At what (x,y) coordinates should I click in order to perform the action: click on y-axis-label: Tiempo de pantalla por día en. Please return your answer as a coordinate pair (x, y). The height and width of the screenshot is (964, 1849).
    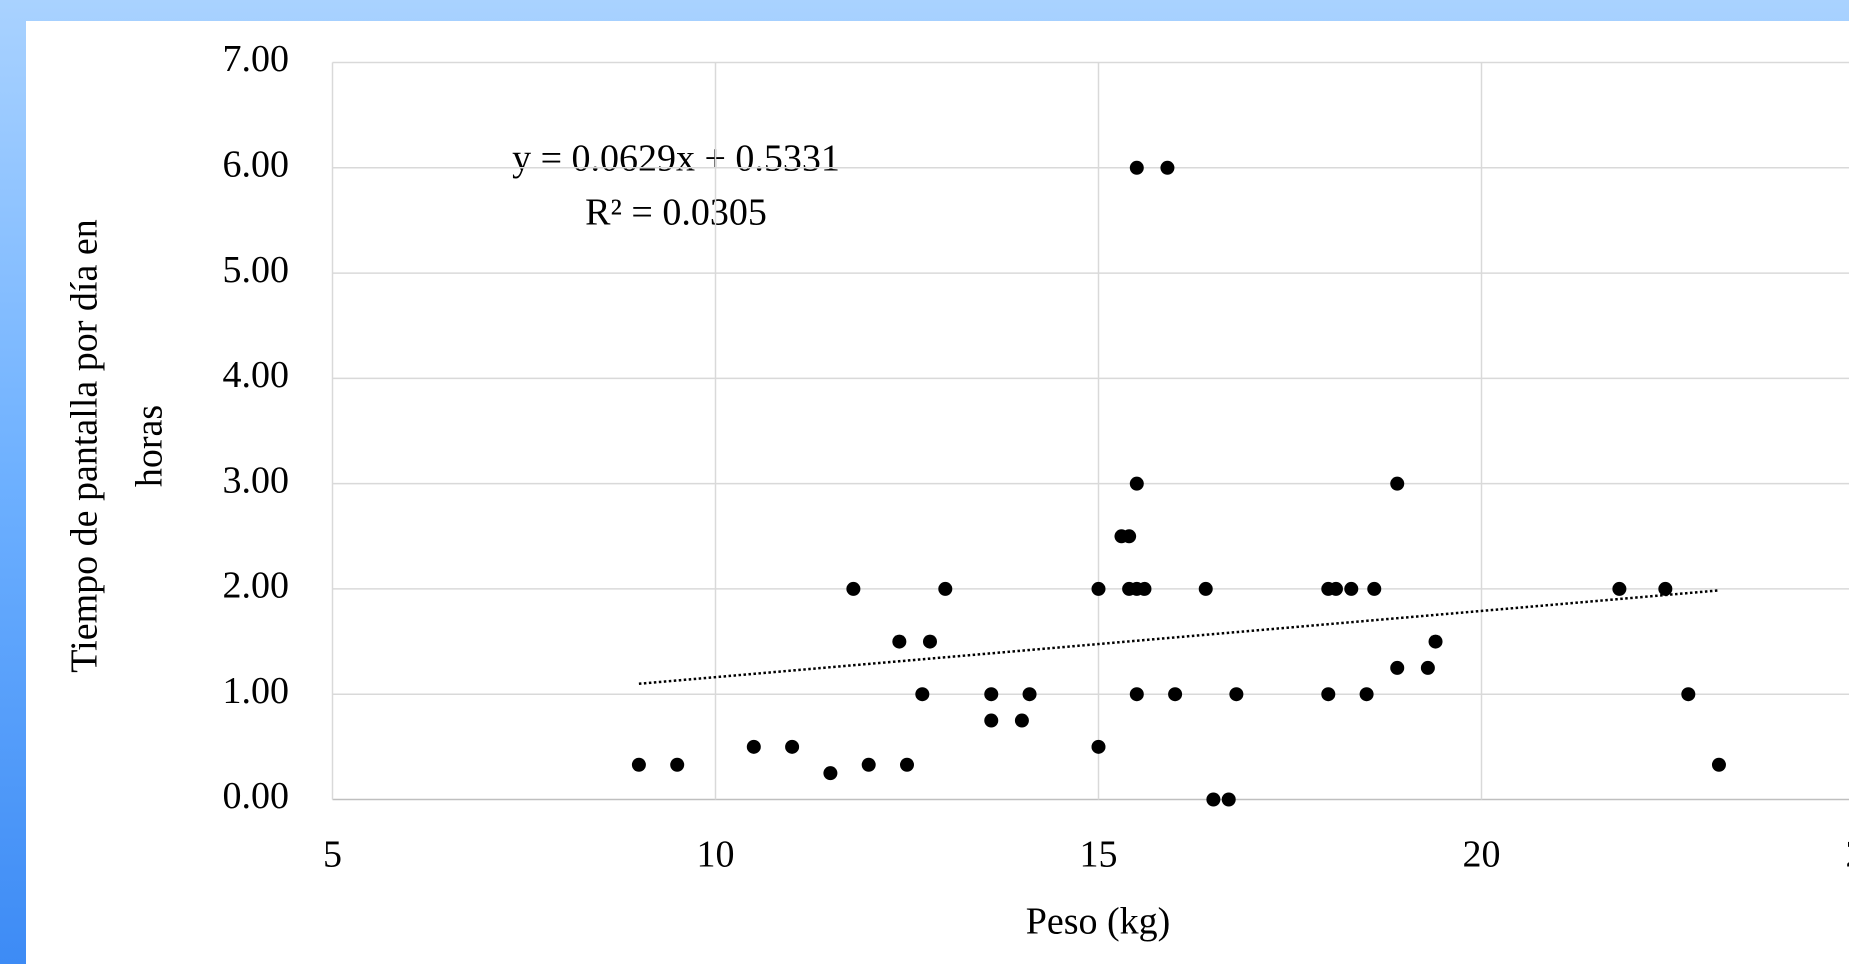
    Looking at the image, I should click on (85, 445).